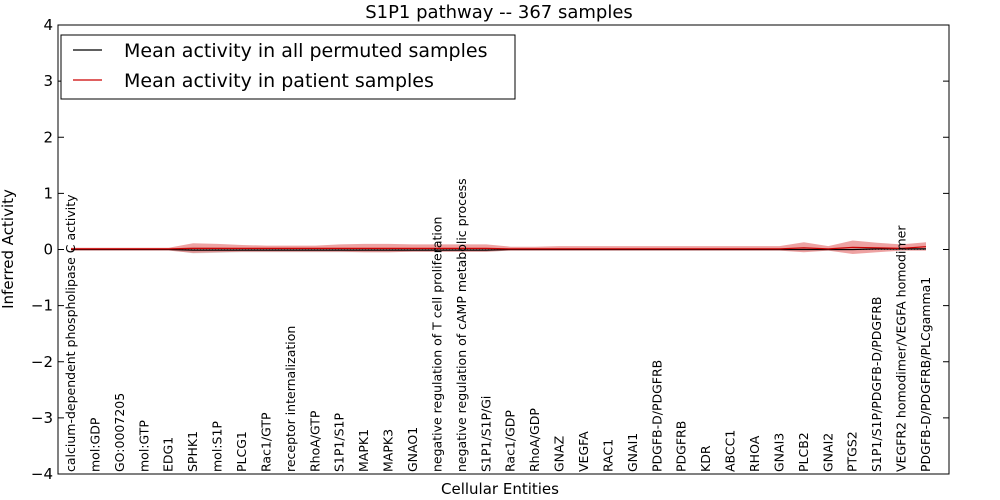  Describe the element at coordinates (48, 137) in the screenshot. I see `y-tick-label: 2` at that location.